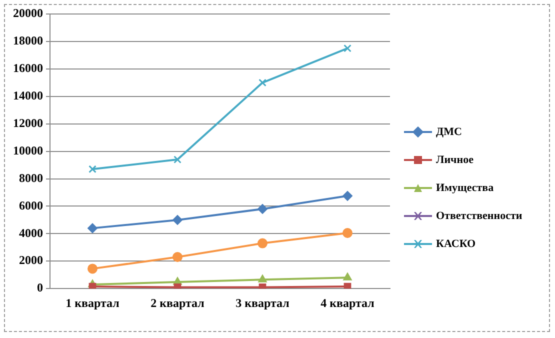  What do you see at coordinates (28, 41) in the screenshot?
I see `y-tick-label: 18000` at bounding box center [28, 41].